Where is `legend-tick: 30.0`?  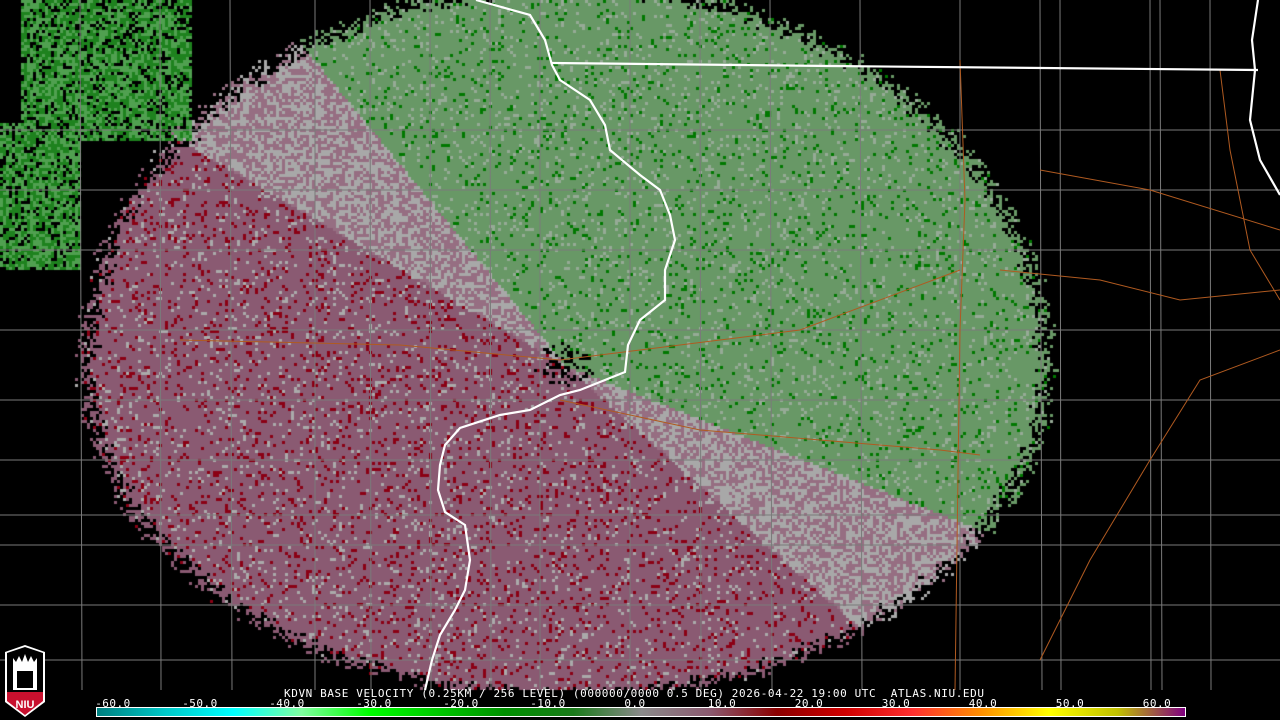
legend-tick: 30.0 is located at coordinates (896, 703).